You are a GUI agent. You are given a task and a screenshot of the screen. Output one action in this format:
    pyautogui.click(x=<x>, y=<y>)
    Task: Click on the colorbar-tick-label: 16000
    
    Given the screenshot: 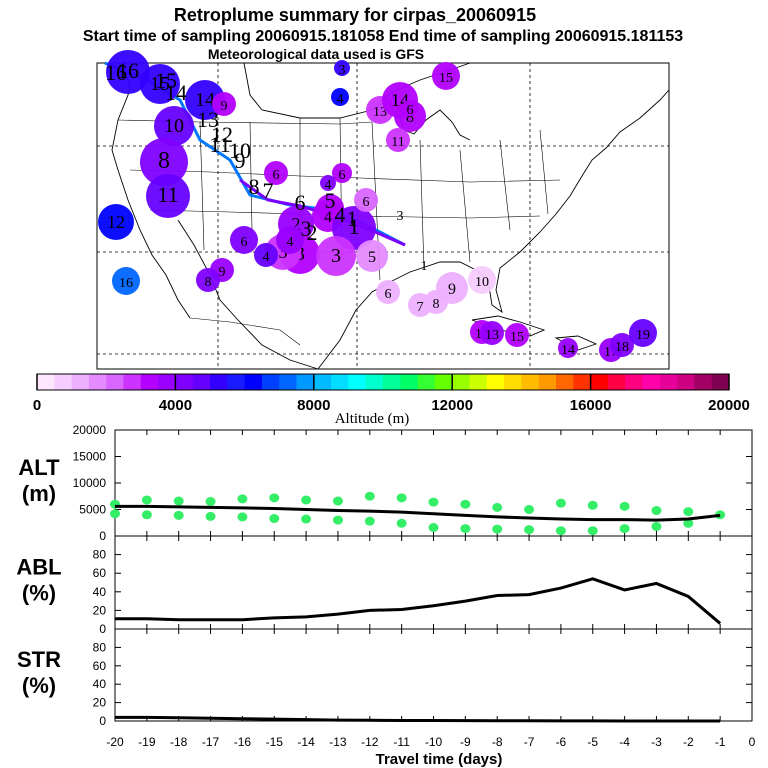 What is the action you would take?
    pyautogui.click(x=591, y=405)
    